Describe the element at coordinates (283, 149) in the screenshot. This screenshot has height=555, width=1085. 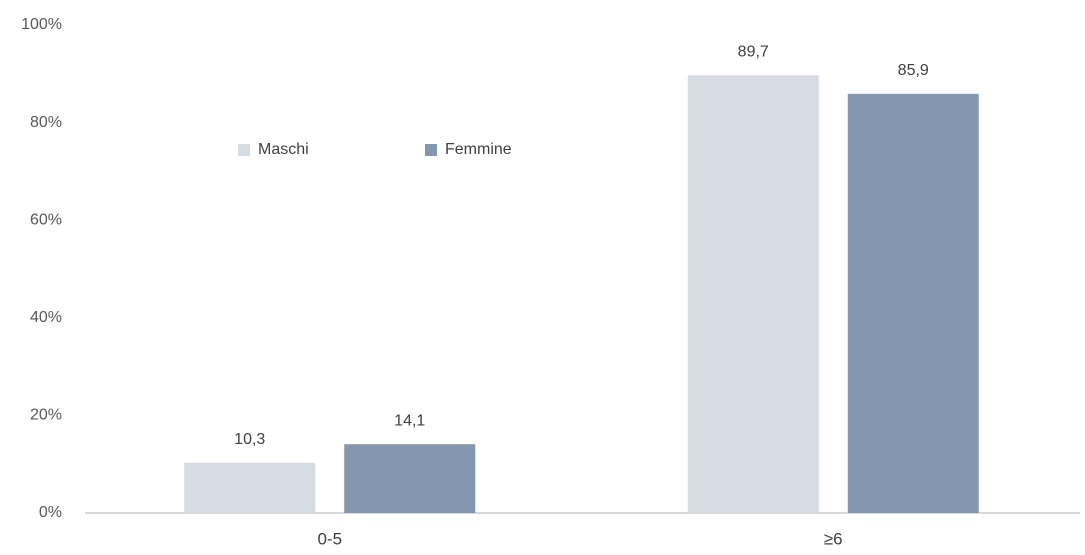
I see `legend-label: Maschi` at that location.